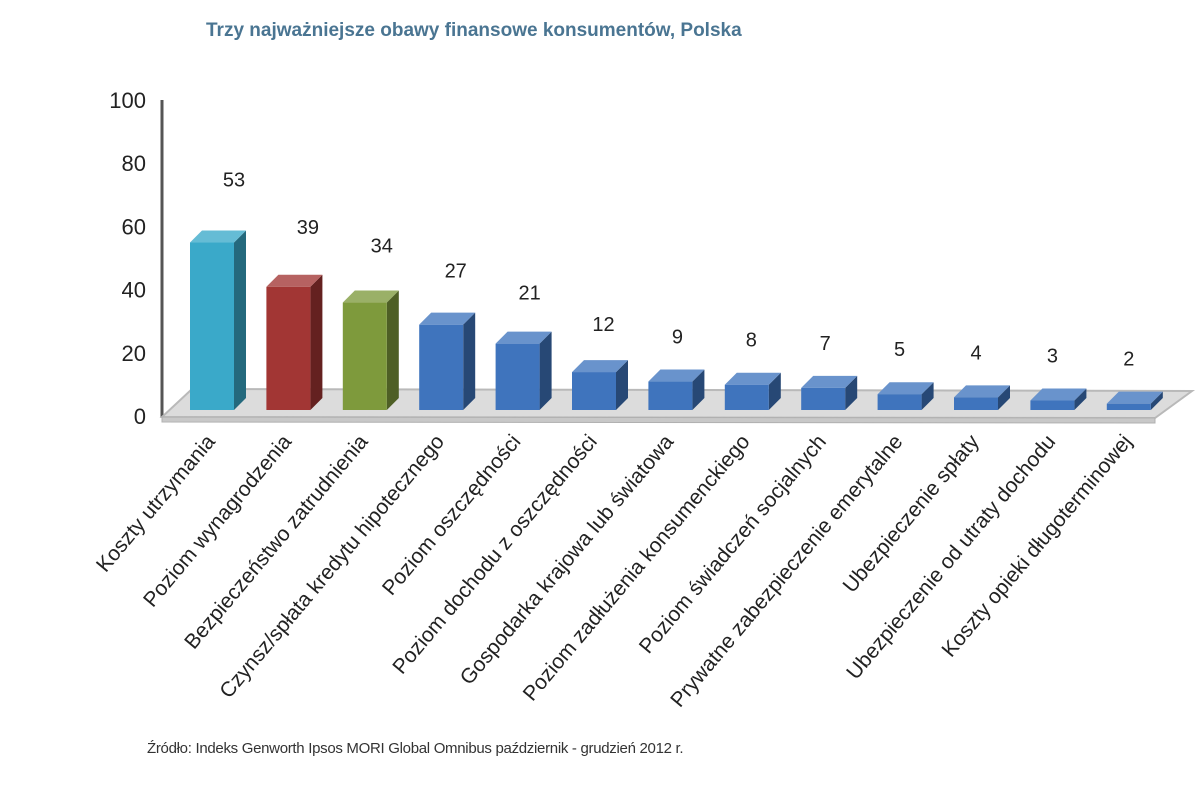  What do you see at coordinates (677, 338) in the screenshot?
I see `data-label: 9` at bounding box center [677, 338].